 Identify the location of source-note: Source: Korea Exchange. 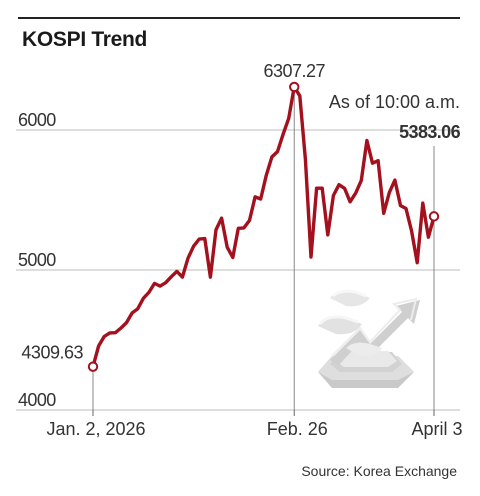
(379, 471).